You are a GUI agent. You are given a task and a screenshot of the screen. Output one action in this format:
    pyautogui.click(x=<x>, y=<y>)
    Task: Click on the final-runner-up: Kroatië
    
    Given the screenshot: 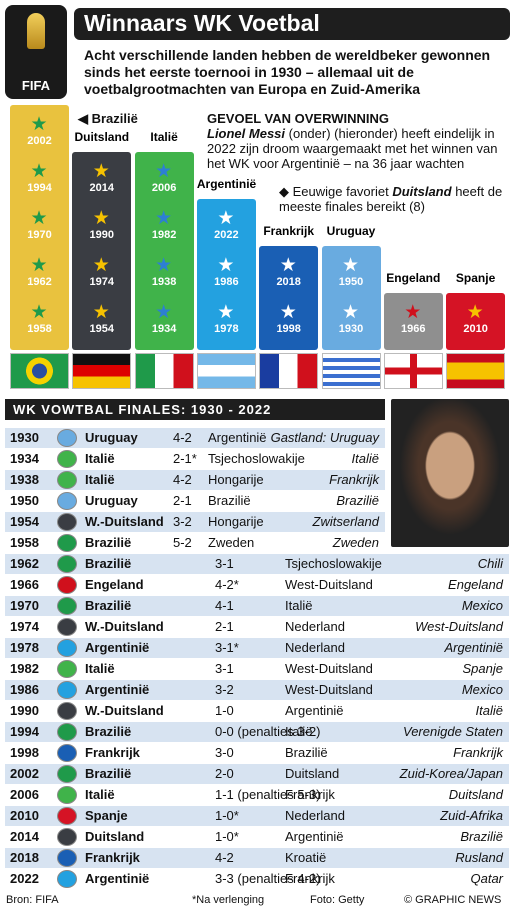 What is the action you would take?
    pyautogui.click(x=306, y=857)
    